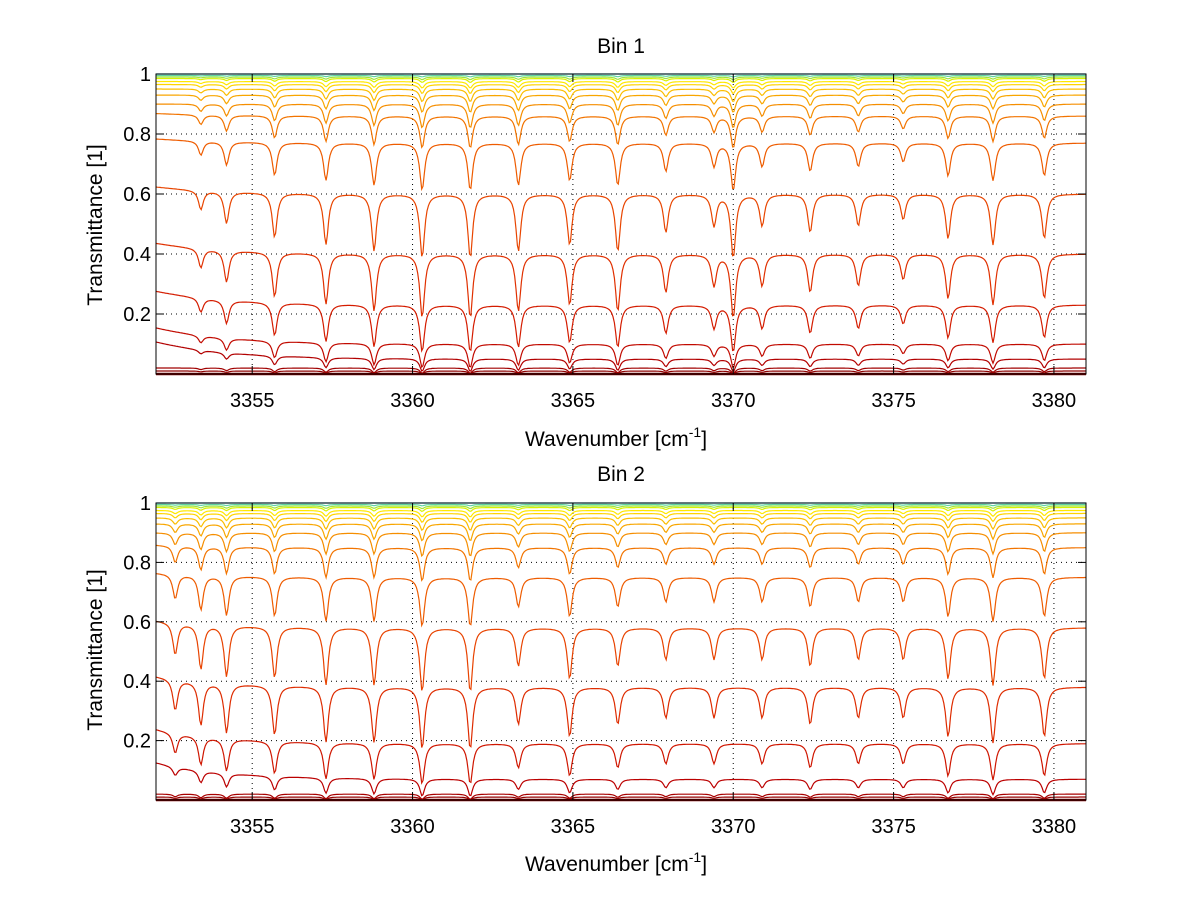  Describe the element at coordinates (621, 474) in the screenshot. I see `chart-title: Bin 2` at that location.